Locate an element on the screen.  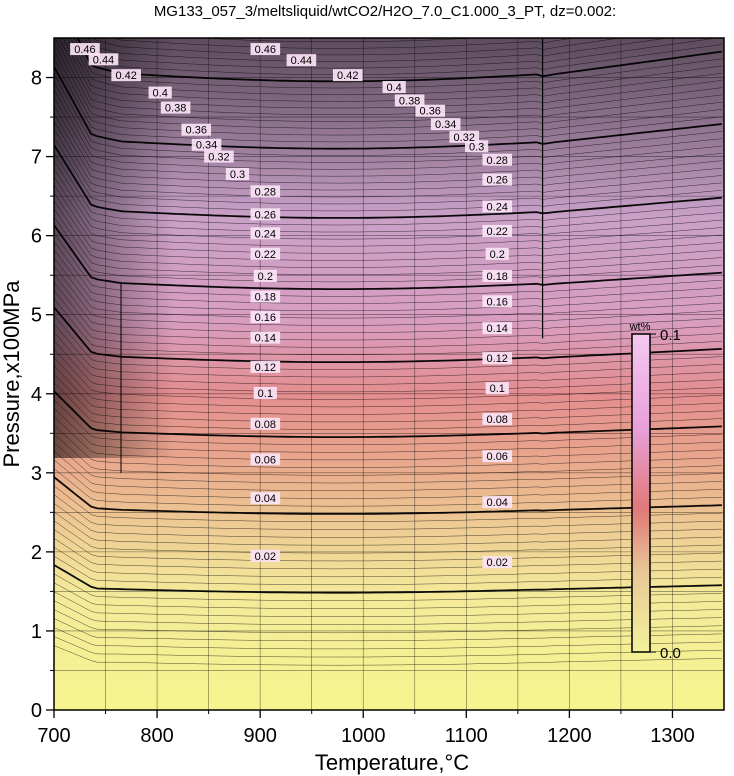
contour-label: 0.02 is located at coordinates (497, 562).